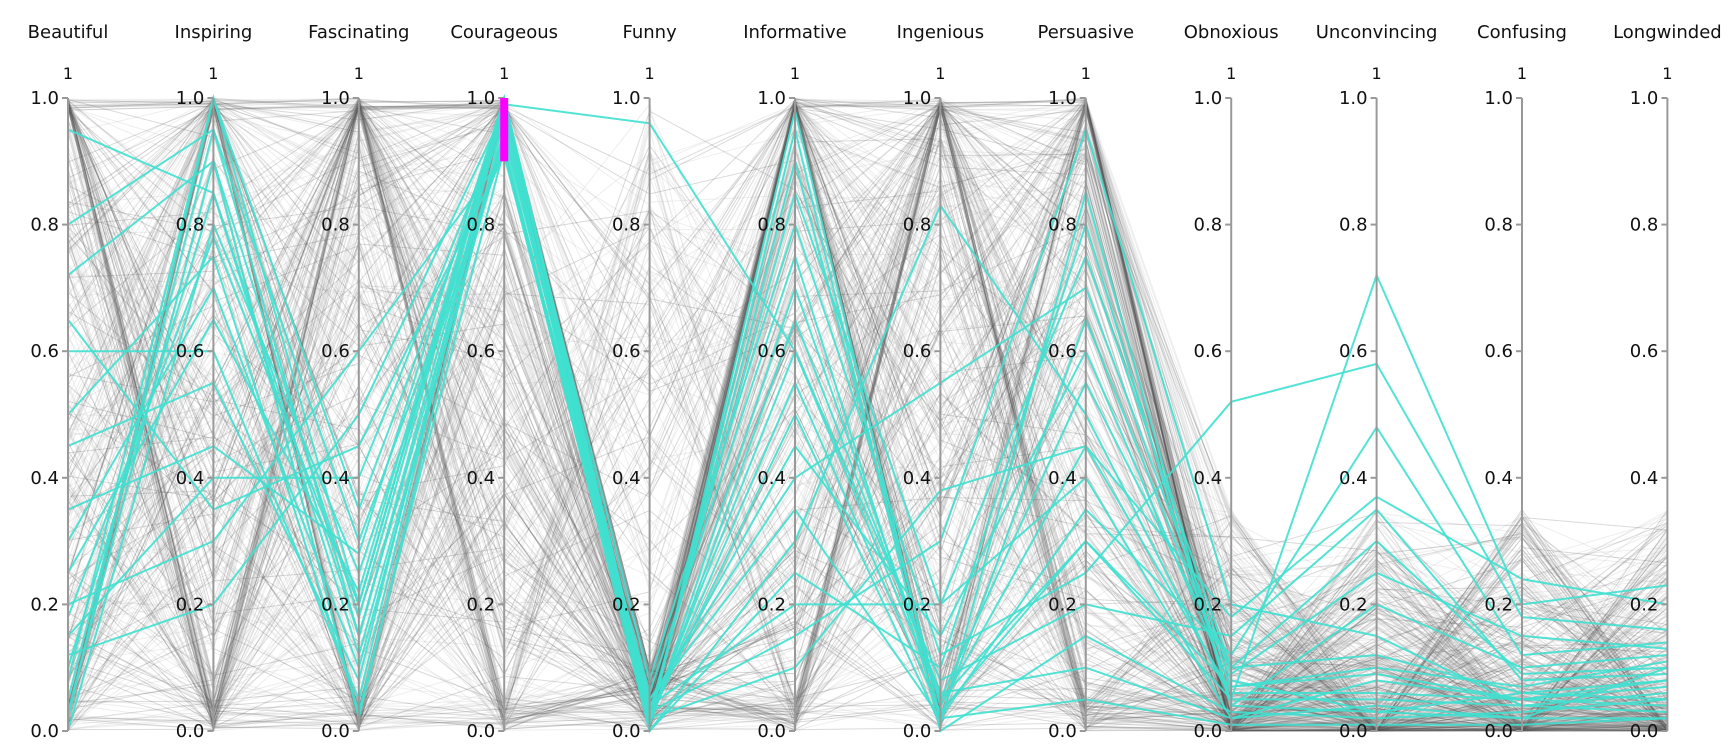  Describe the element at coordinates (795, 32) in the screenshot. I see `axis-title: Informative` at that location.